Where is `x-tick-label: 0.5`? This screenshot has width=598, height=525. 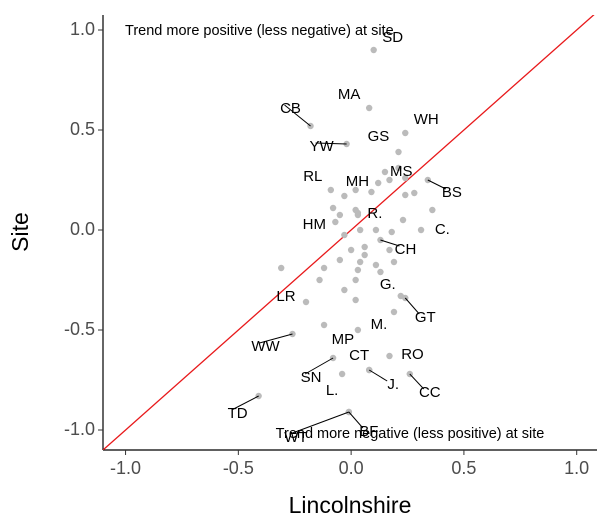
x-tick-label: 0.5 is located at coordinates (463, 468).